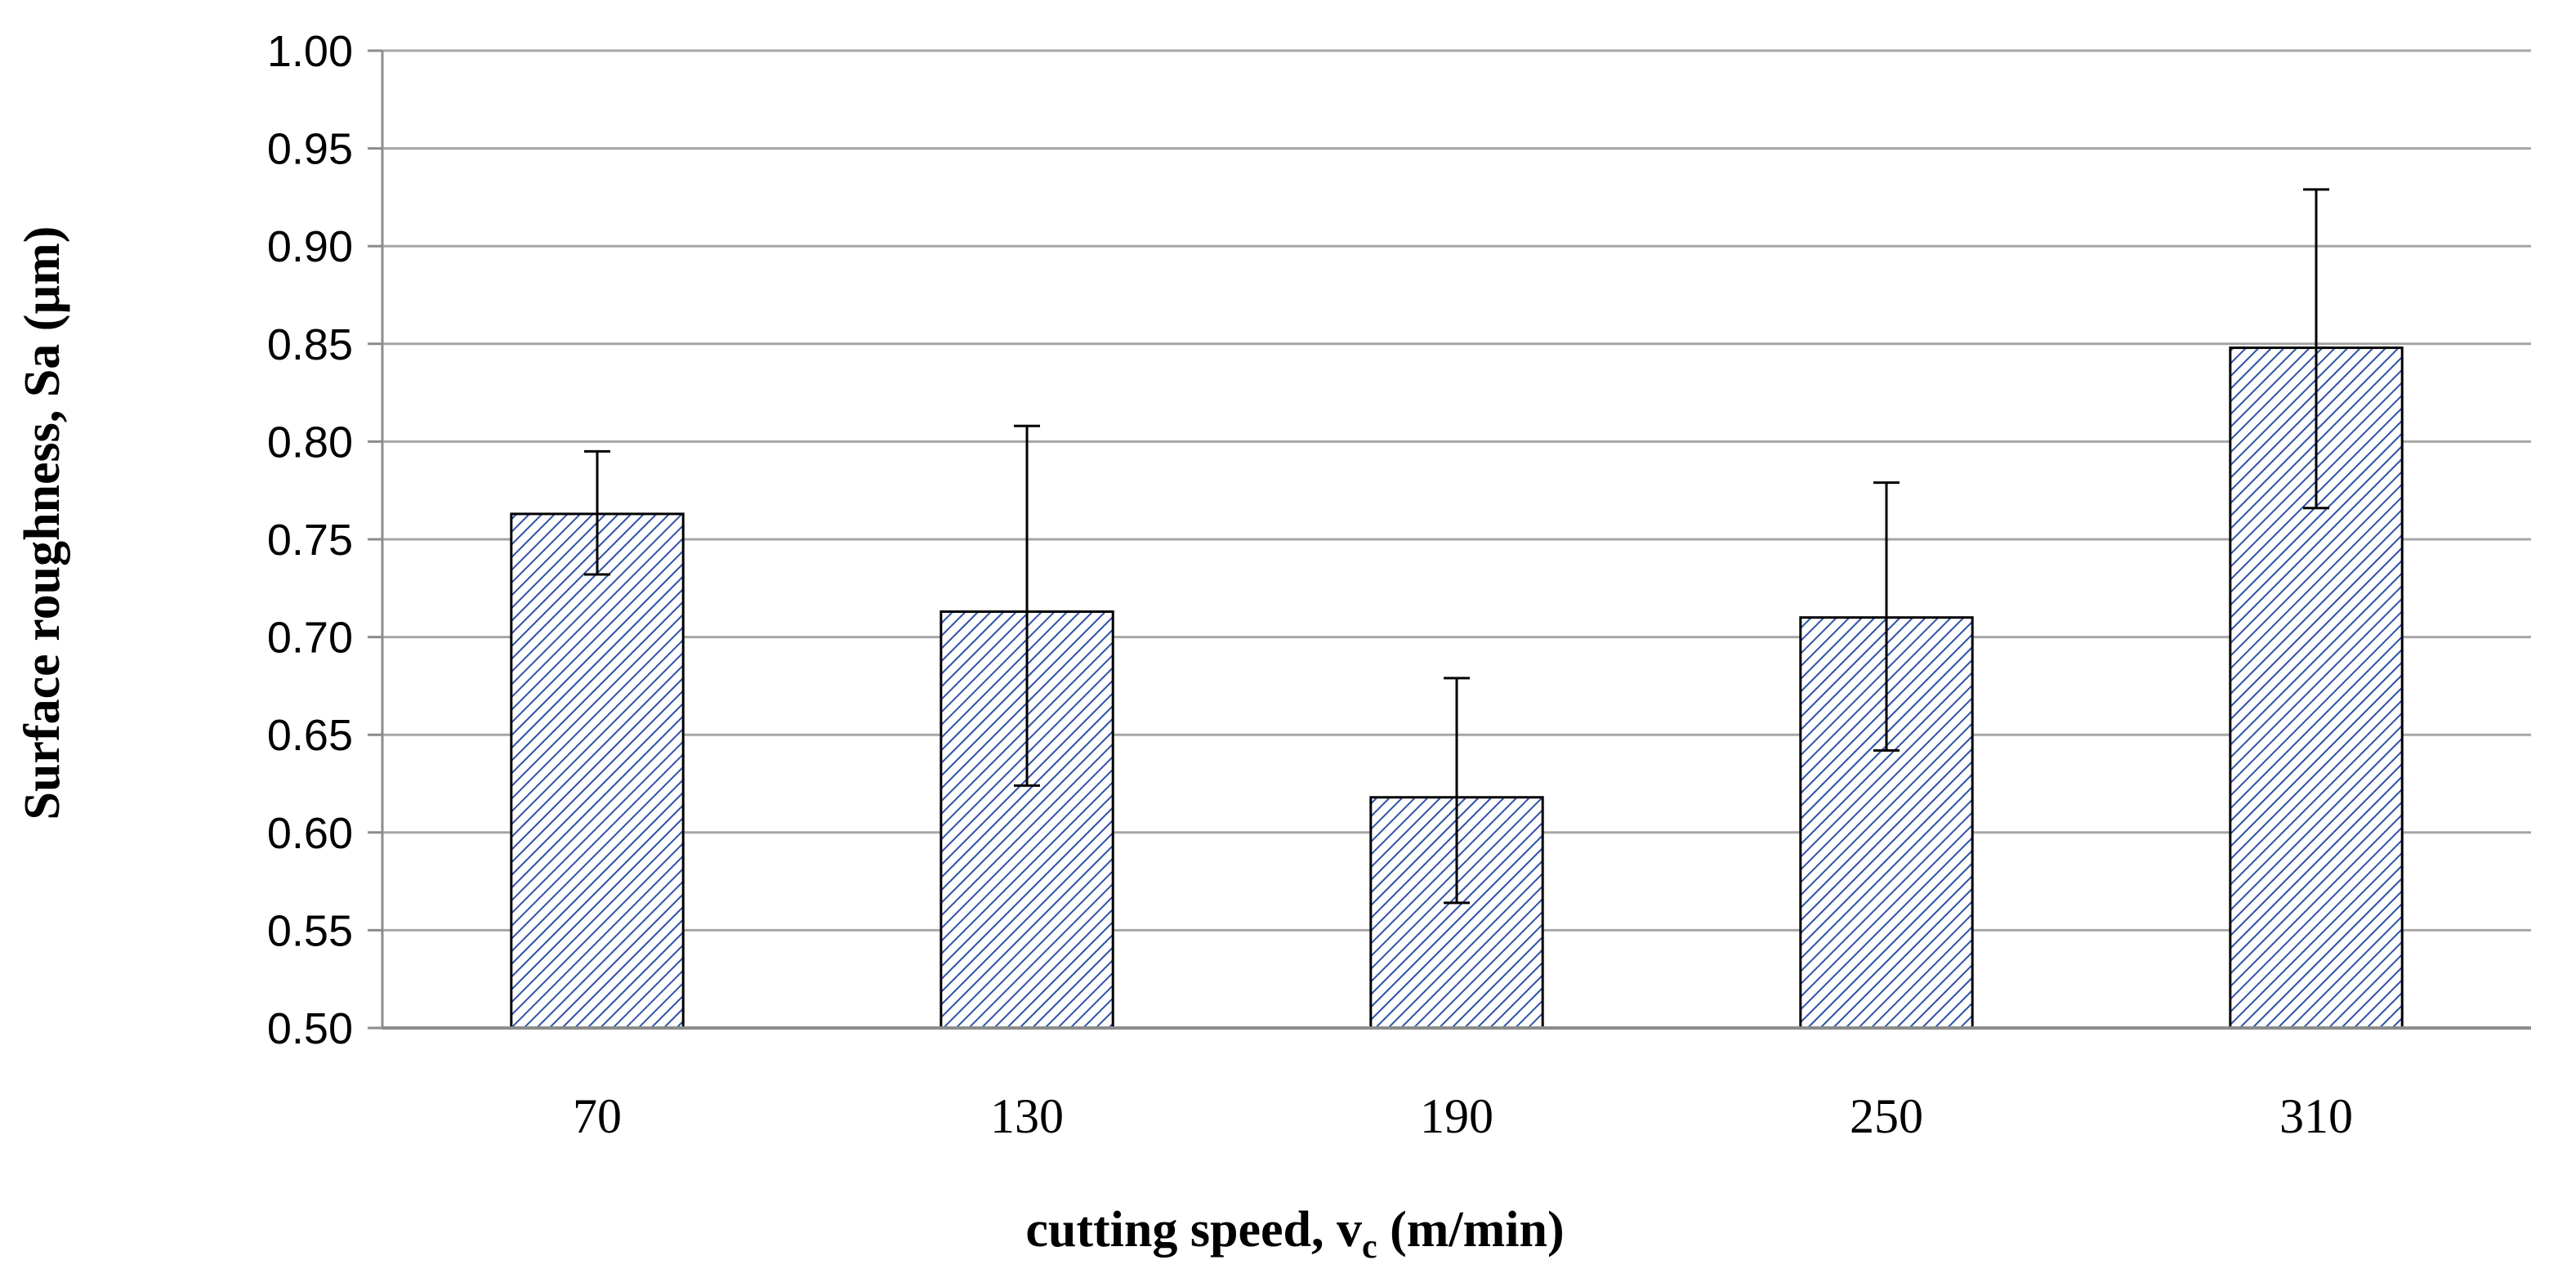  I want to click on y-tick-label: 0.55, so click(310, 930).